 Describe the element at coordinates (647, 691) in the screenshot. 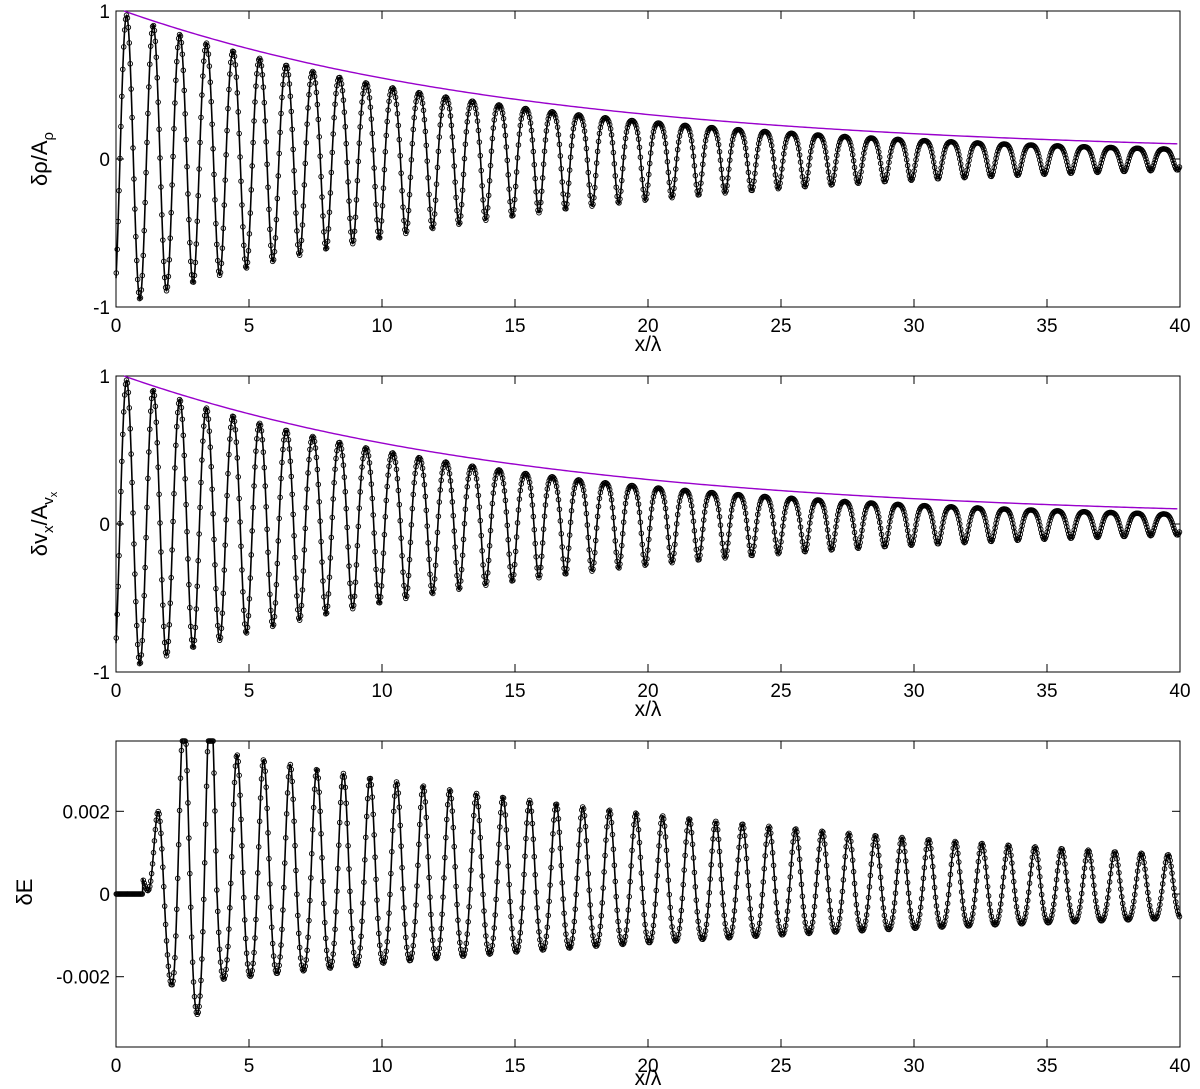

I see `x-tick-label: 20` at that location.